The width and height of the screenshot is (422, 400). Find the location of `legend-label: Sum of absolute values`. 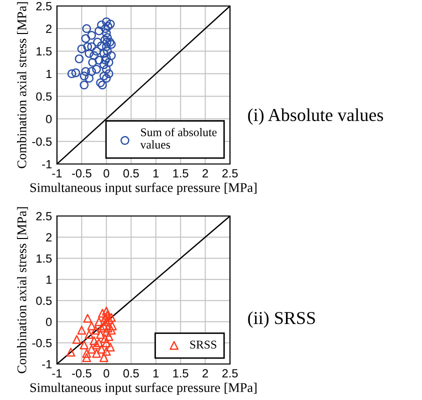

legend-label: Sum of absolute values is located at coordinates (178, 138).